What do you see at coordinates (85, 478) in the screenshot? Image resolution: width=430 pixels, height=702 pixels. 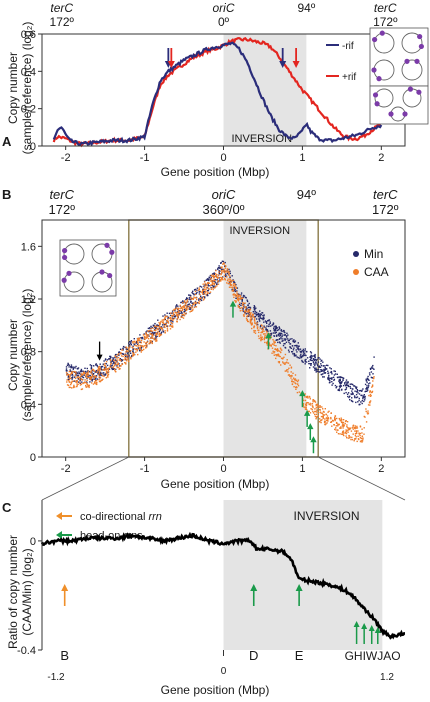 I see `zoom-connector-left` at bounding box center [85, 478].